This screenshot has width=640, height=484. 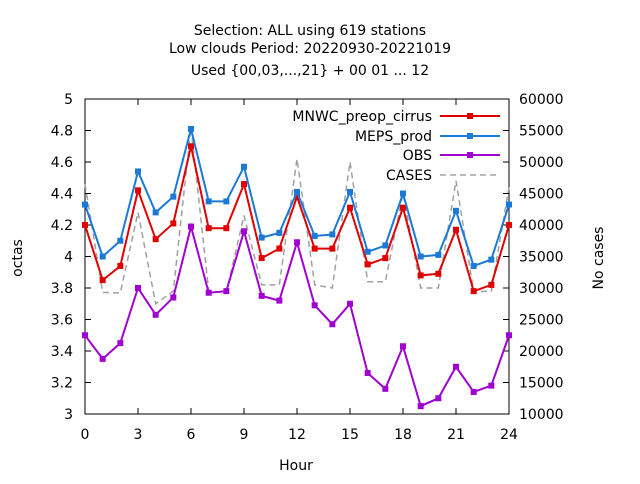 I want to click on y-tick-label: 3, so click(x=68, y=415).